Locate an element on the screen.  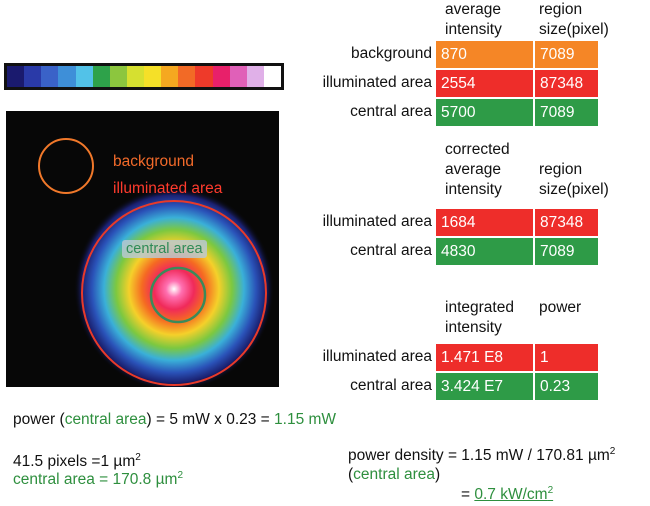
table2-header-intensity: corrected average intensity is located at coordinates (477, 170).